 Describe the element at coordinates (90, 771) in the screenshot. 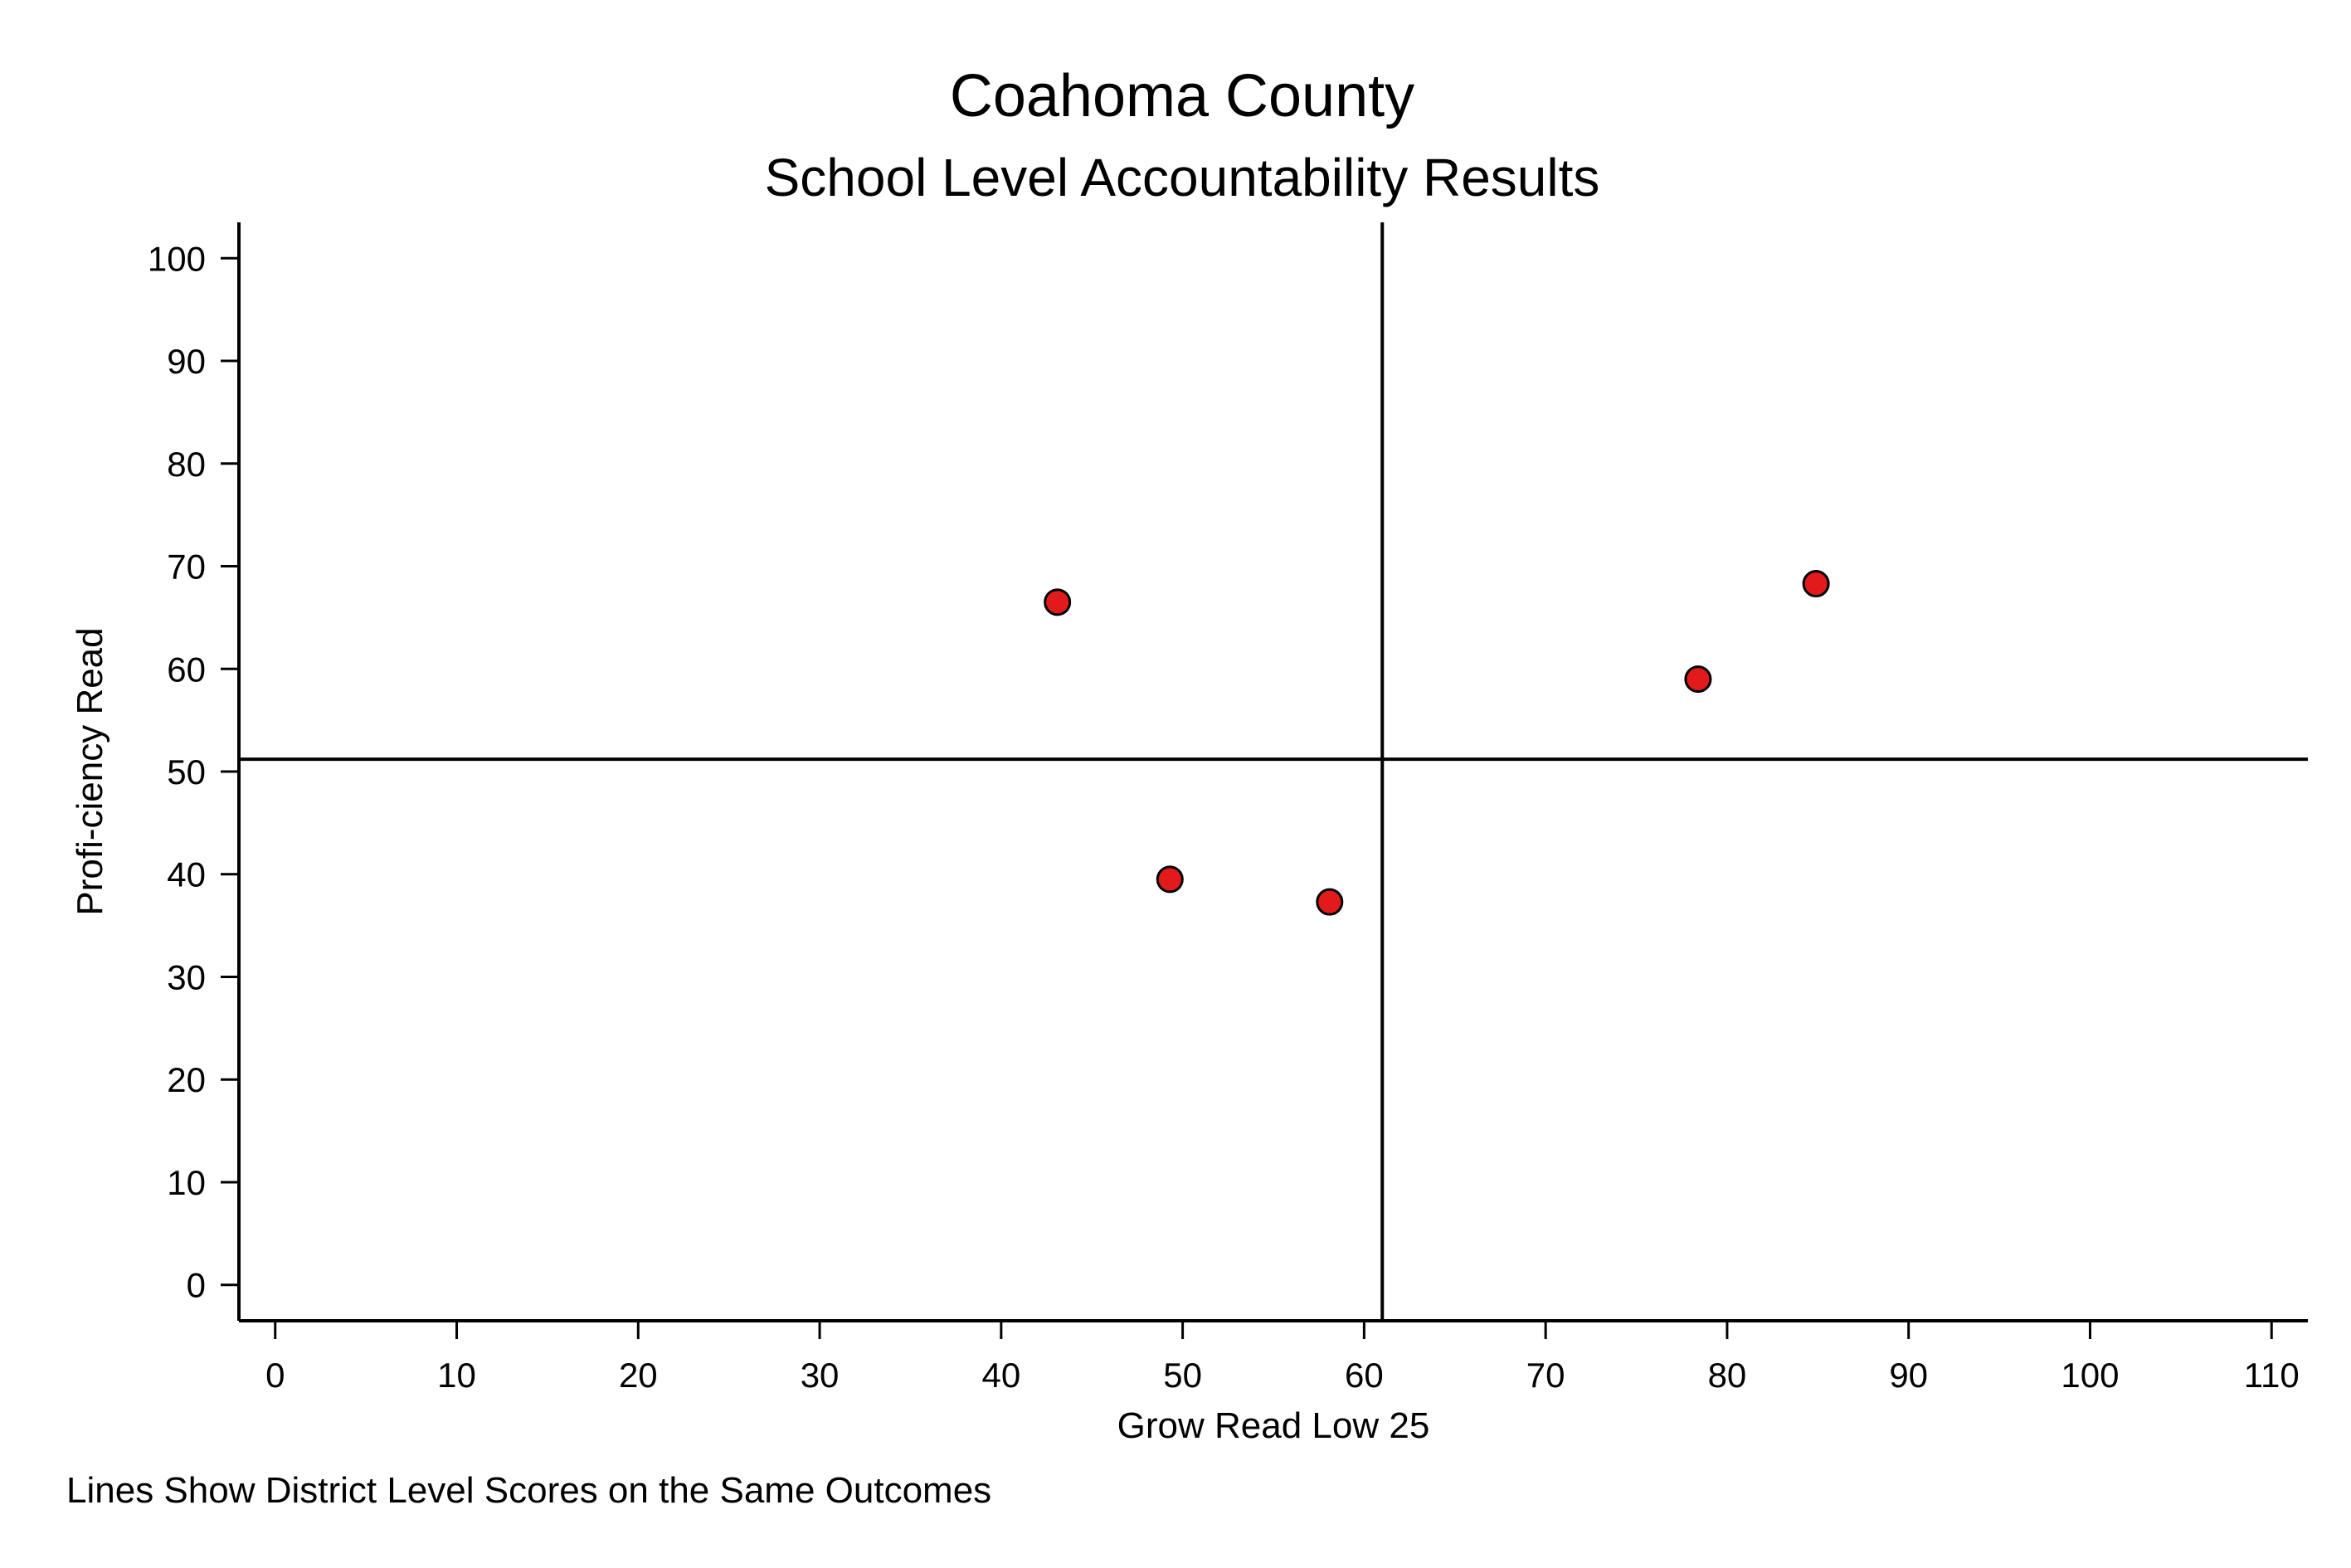

I see `y-axis-title: Profi-ciency Read` at that location.